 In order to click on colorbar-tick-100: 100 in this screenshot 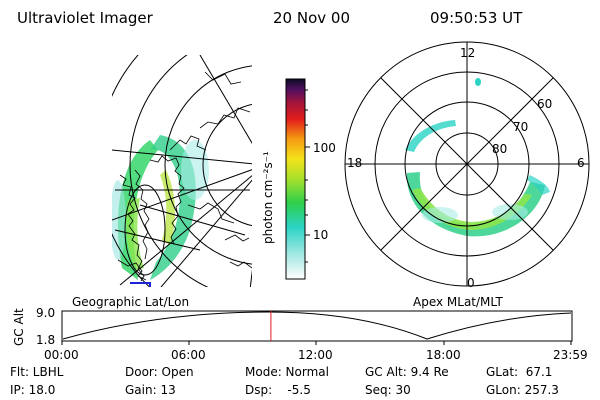, I will do `click(324, 148)`.